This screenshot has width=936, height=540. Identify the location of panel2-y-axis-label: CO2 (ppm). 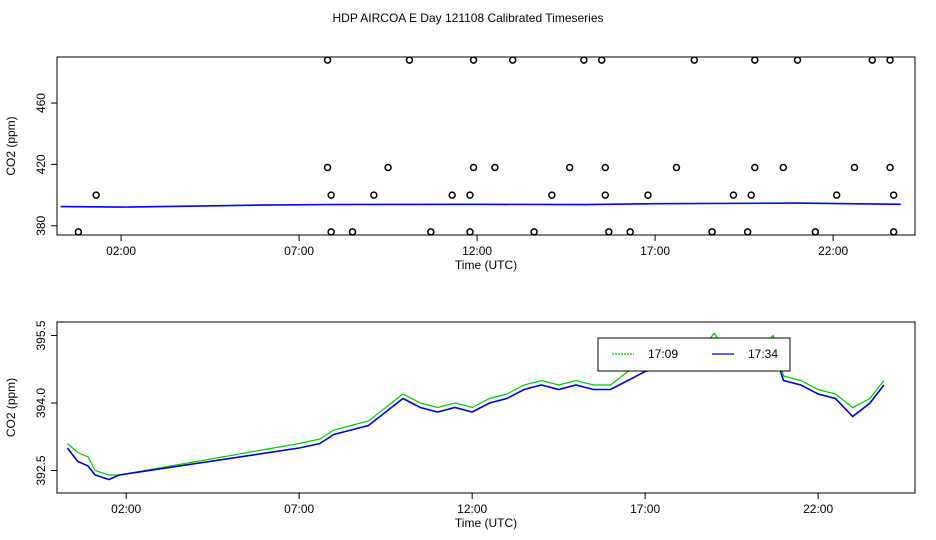
(11, 407).